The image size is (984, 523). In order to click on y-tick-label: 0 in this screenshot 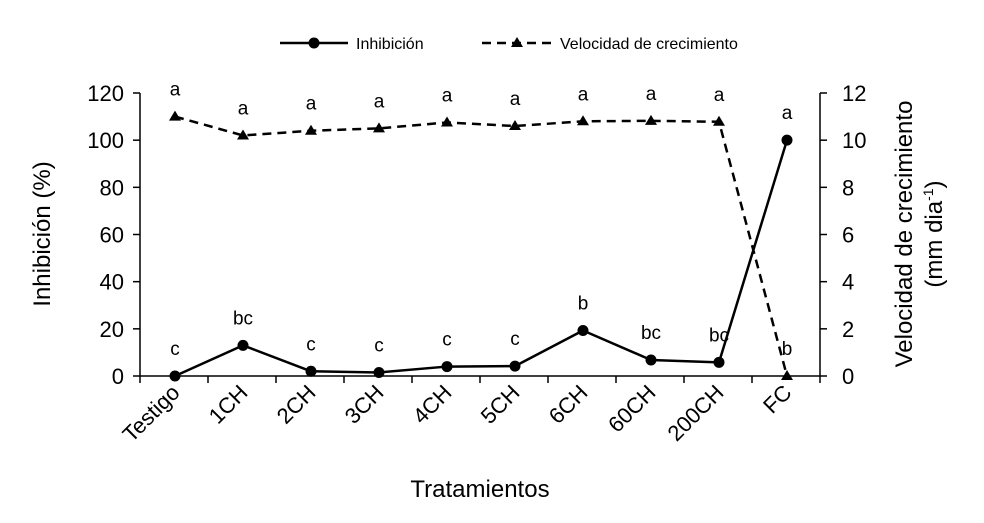, I will do `click(118, 376)`.